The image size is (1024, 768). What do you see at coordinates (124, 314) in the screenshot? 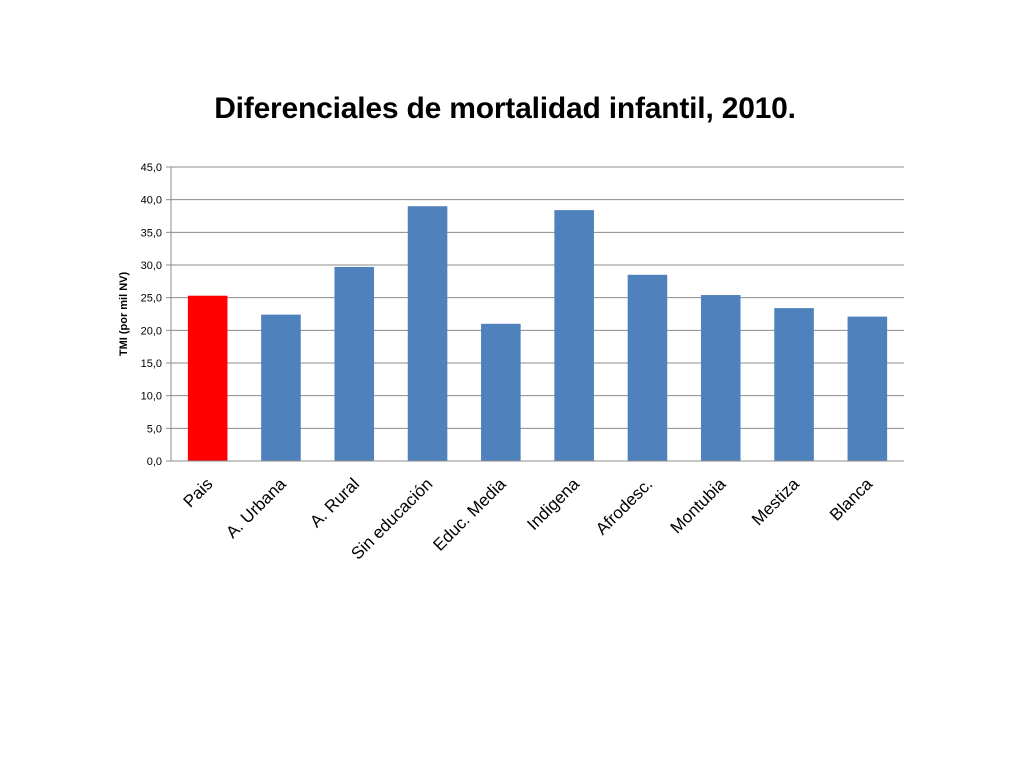
I see `y-axis-title: TMI (por mil NV)` at bounding box center [124, 314].